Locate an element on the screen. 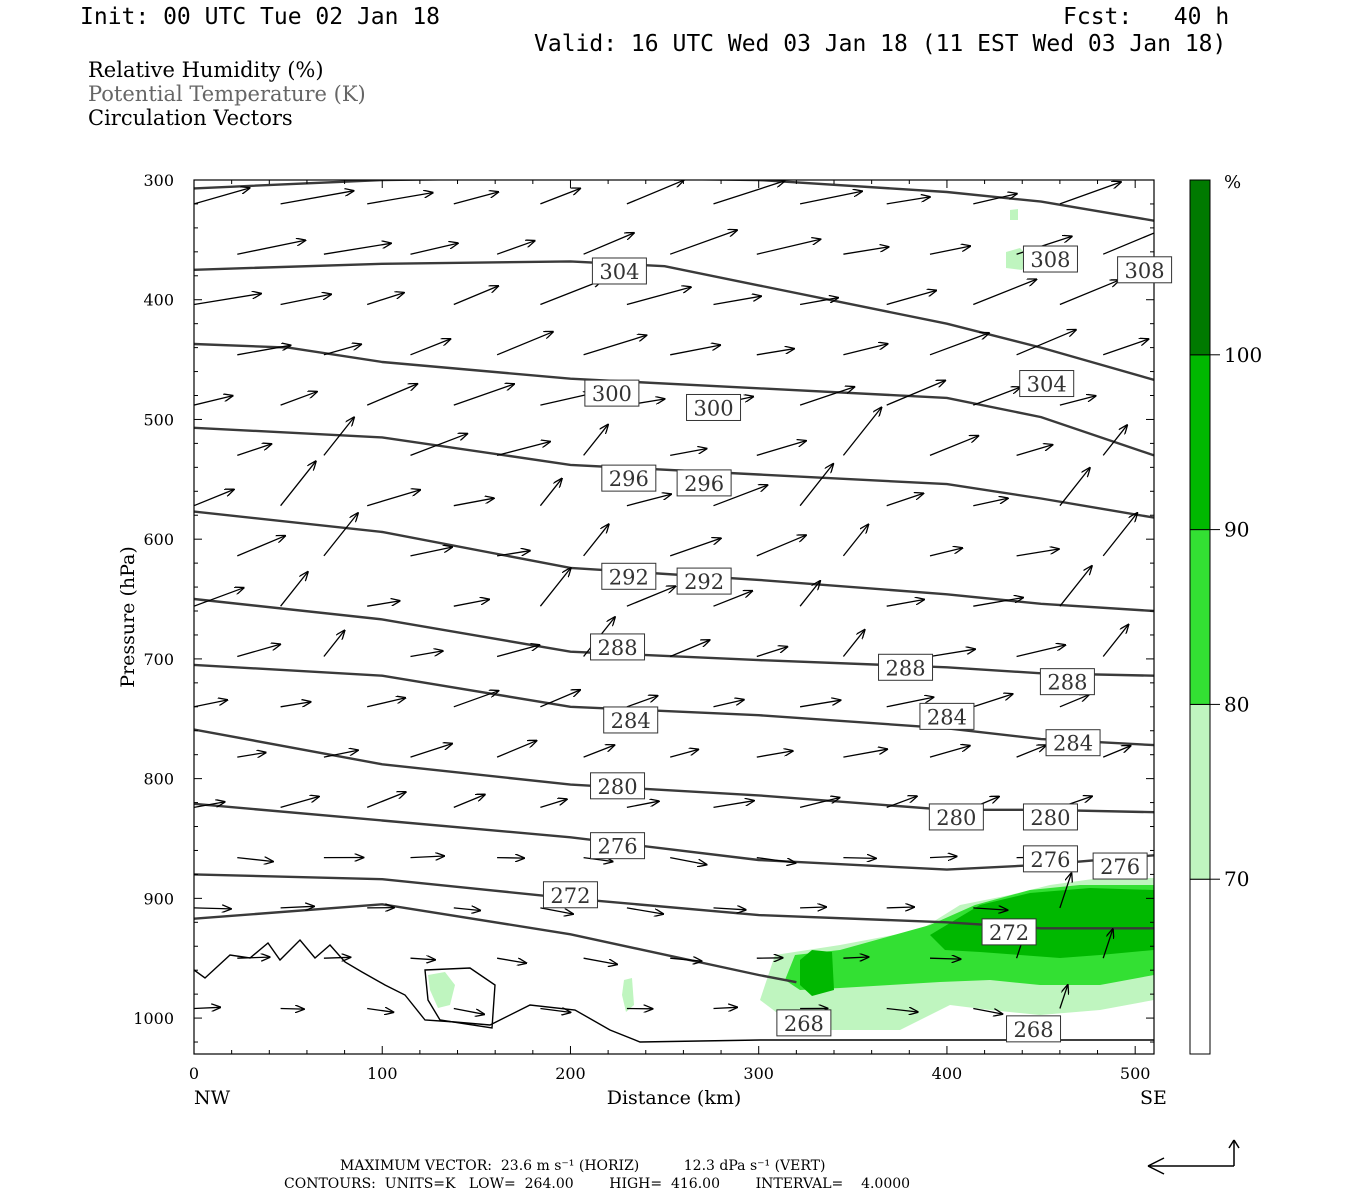  contour-label-288: 288 is located at coordinates (1067, 682).